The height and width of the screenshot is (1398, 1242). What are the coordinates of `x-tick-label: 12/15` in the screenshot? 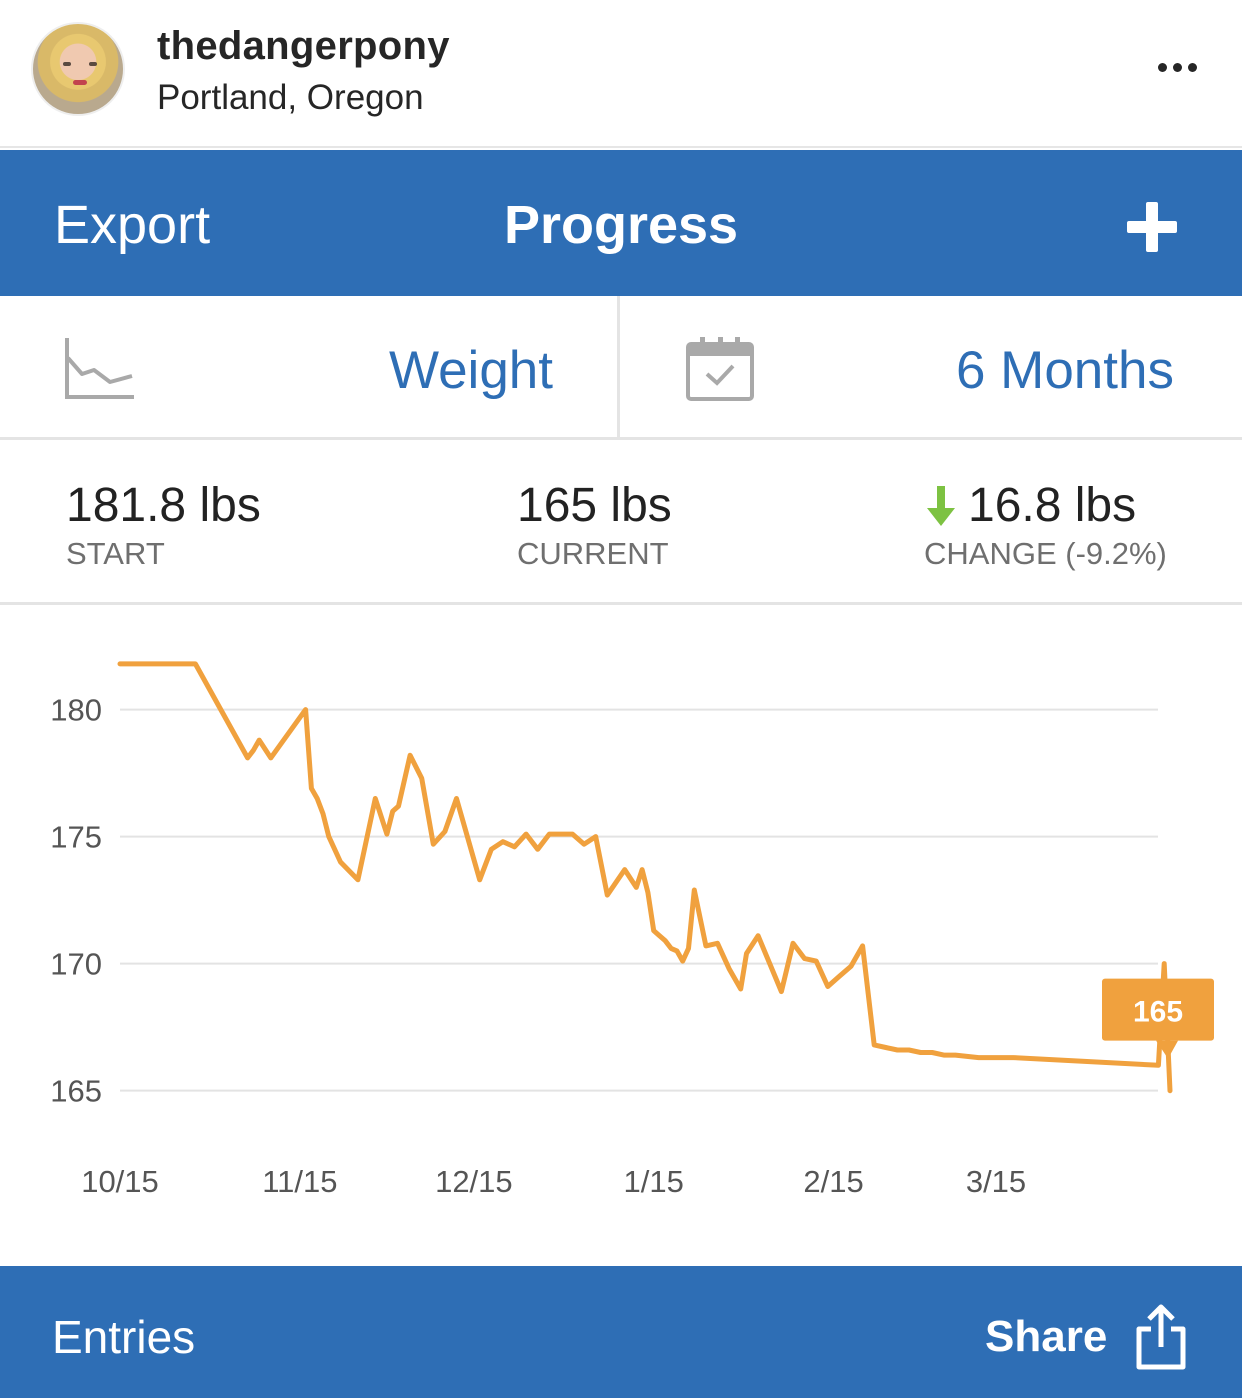 It's located at (474, 1181).